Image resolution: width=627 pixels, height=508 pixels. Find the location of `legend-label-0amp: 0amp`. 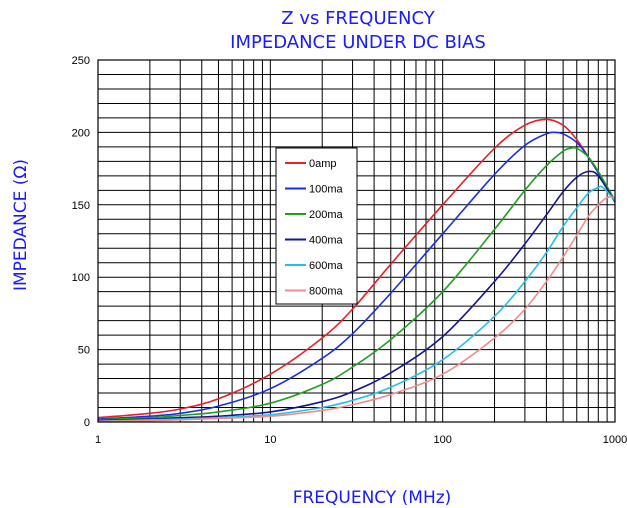

legend-label-0amp: 0amp is located at coordinates (323, 164).